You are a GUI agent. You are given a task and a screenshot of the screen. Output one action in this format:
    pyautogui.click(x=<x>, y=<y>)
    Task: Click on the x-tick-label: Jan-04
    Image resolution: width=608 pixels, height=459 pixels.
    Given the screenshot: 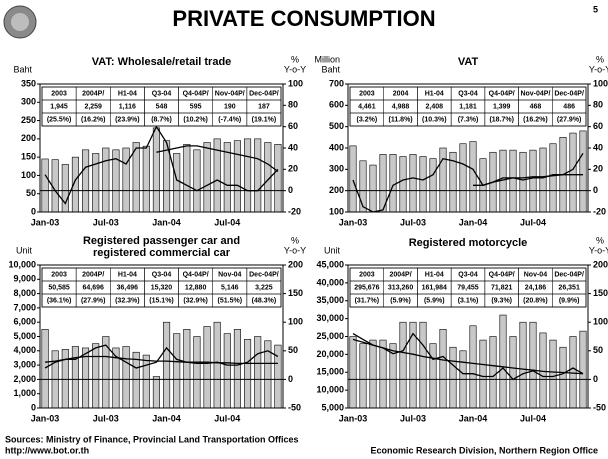 What is the action you would take?
    pyautogui.click(x=473, y=222)
    